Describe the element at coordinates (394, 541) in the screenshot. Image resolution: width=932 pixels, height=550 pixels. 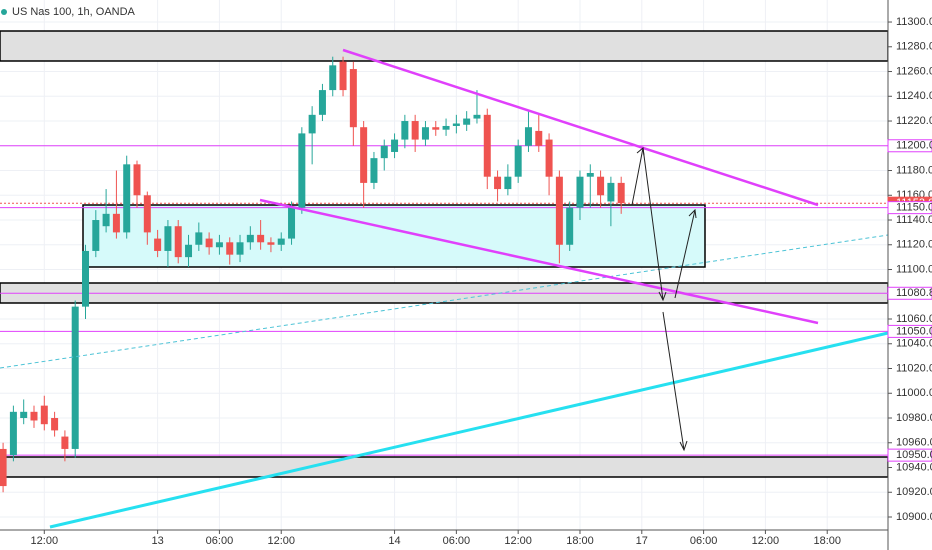
I see `x-tick-label: 14` at that location.